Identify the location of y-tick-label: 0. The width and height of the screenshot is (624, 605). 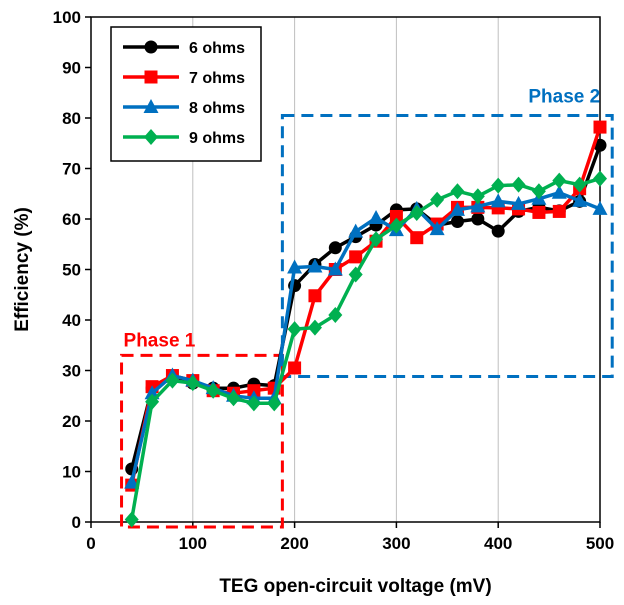
(76, 522).